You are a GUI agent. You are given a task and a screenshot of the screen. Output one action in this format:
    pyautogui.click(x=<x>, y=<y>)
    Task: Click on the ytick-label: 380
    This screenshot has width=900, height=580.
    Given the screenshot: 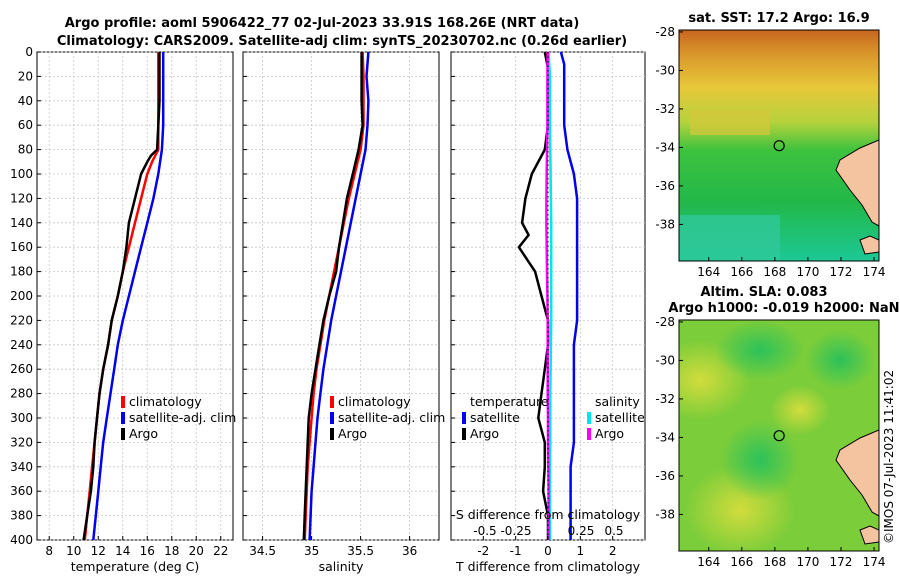 What is the action you would take?
    pyautogui.click(x=21, y=516)
    